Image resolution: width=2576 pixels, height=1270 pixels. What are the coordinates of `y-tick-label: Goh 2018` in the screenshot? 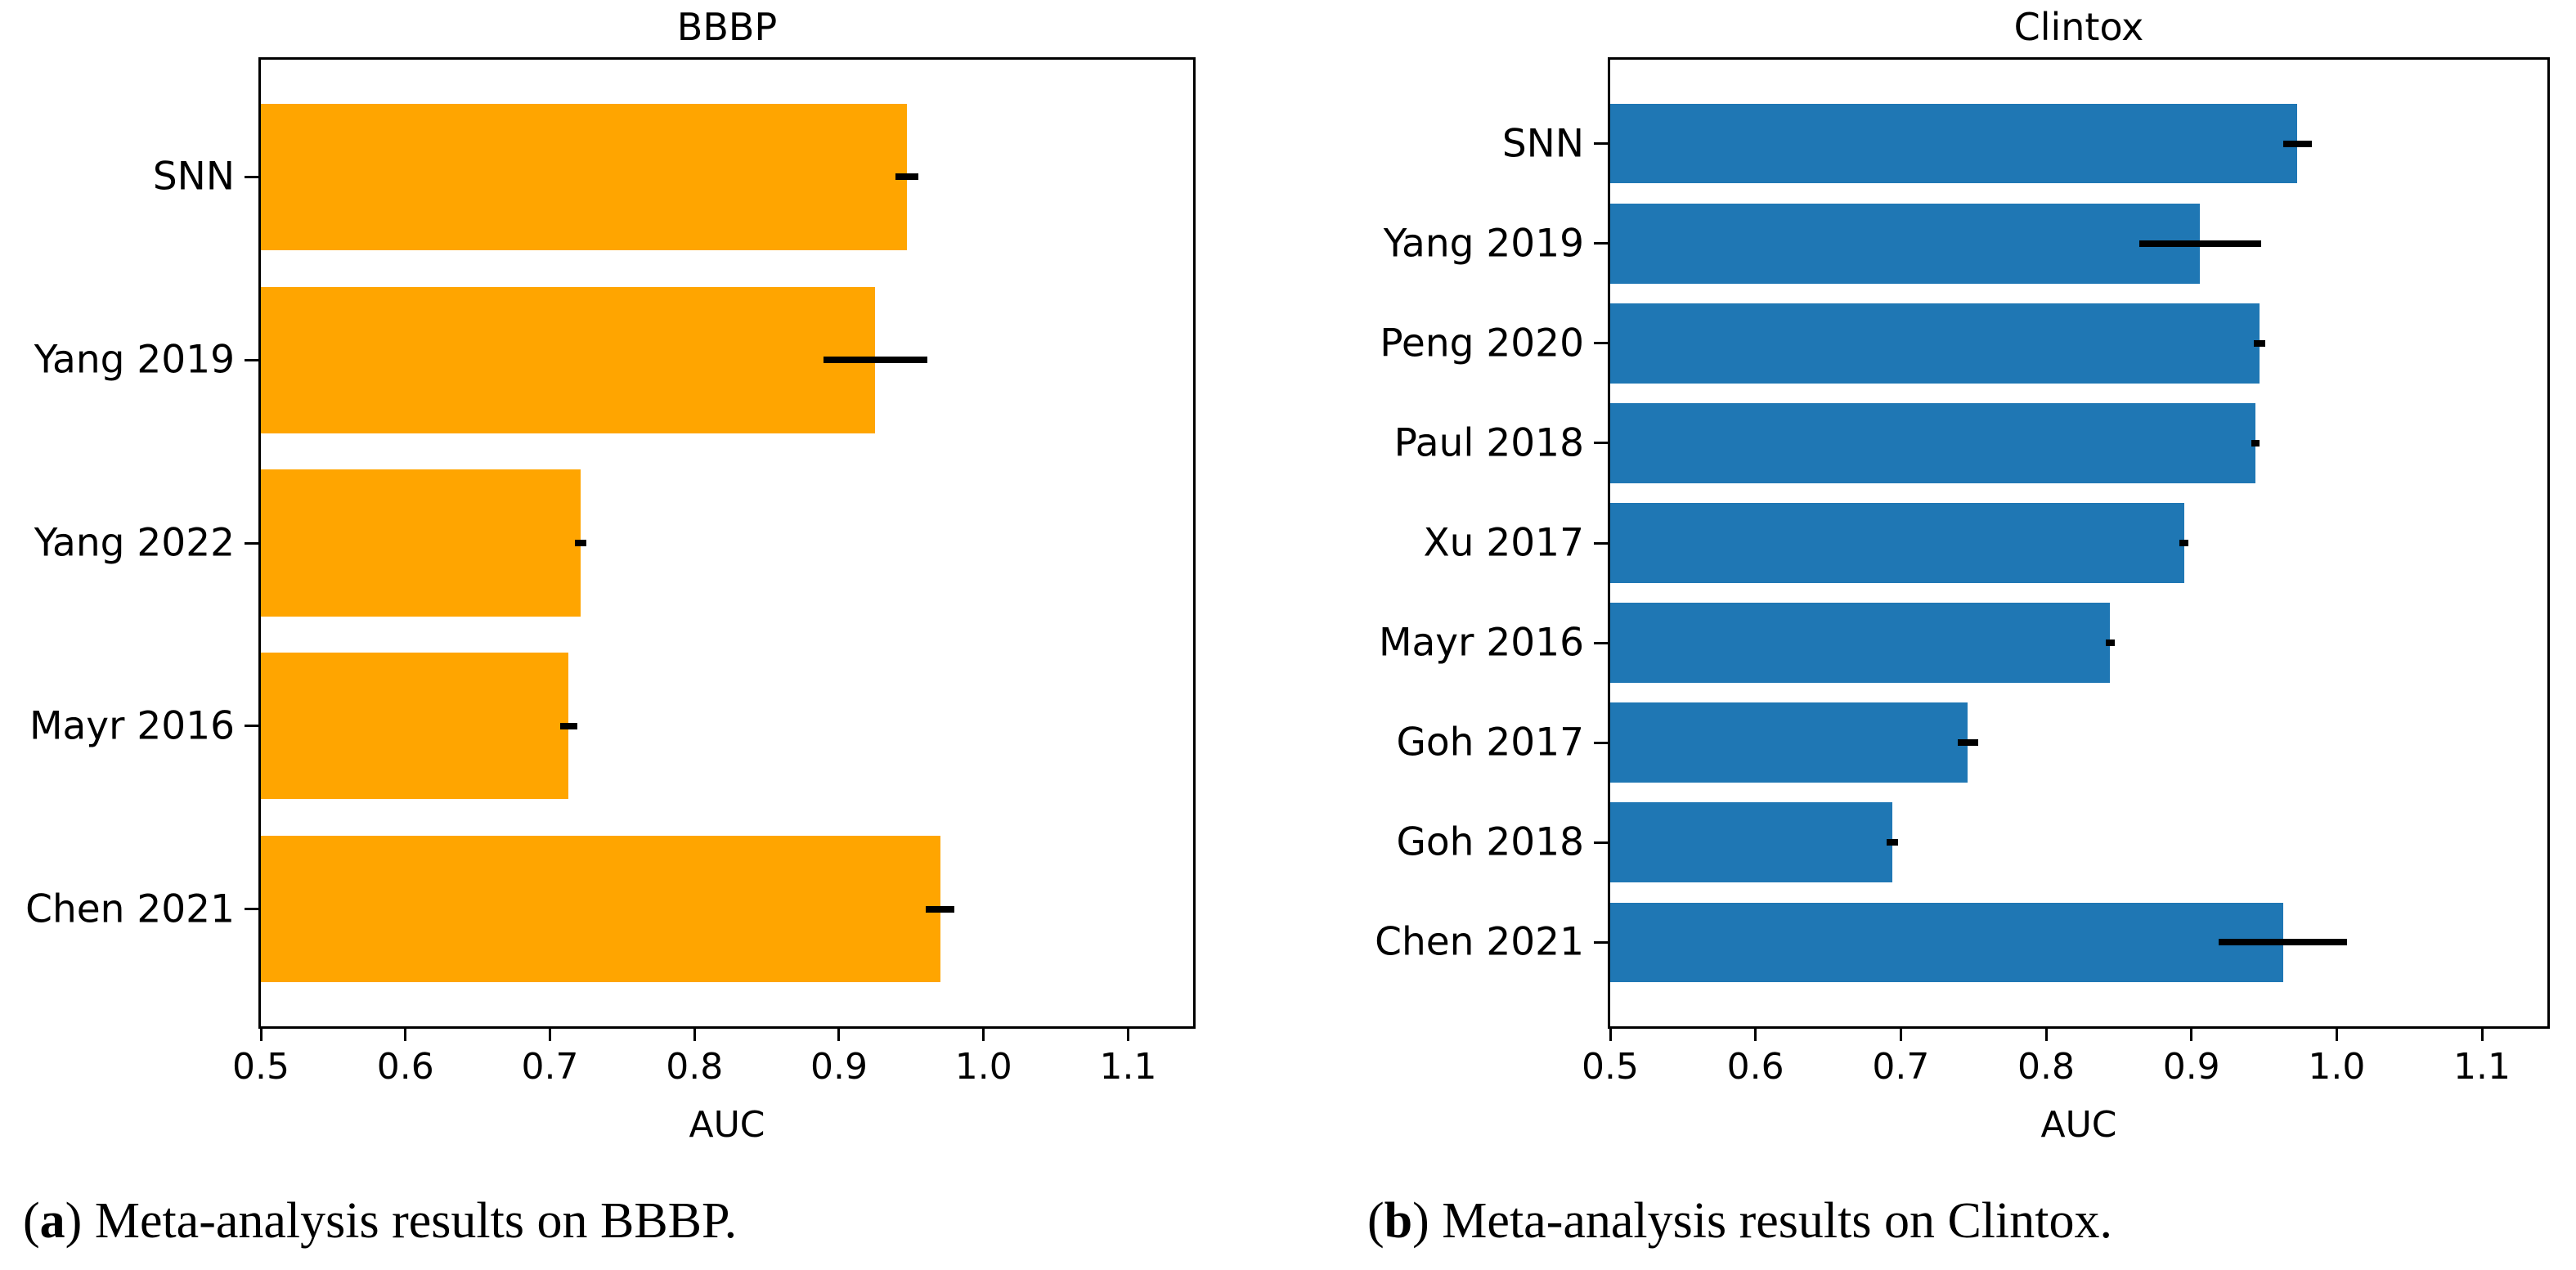 It's located at (1490, 842).